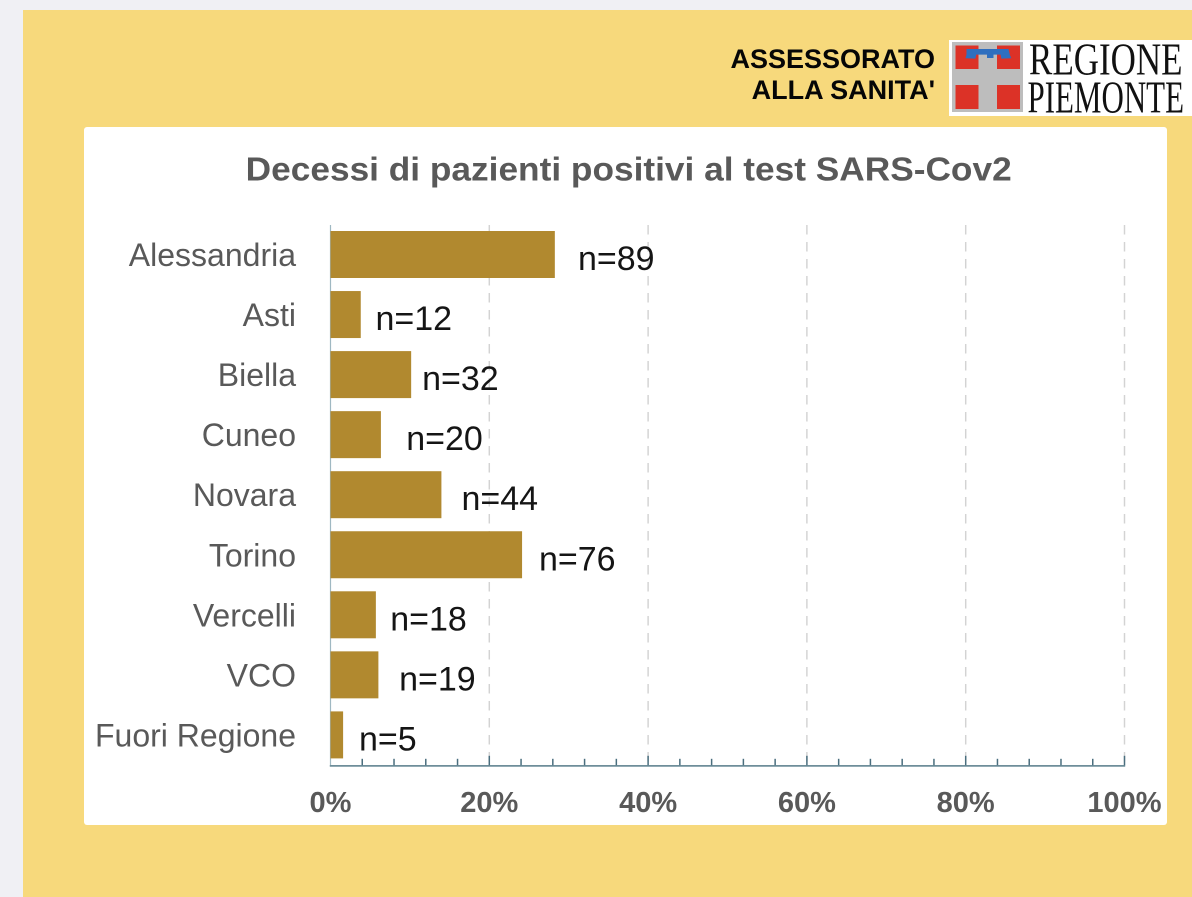 This screenshot has height=897, width=1192. What do you see at coordinates (269, 315) in the screenshot?
I see `svg-text: Asti` at bounding box center [269, 315].